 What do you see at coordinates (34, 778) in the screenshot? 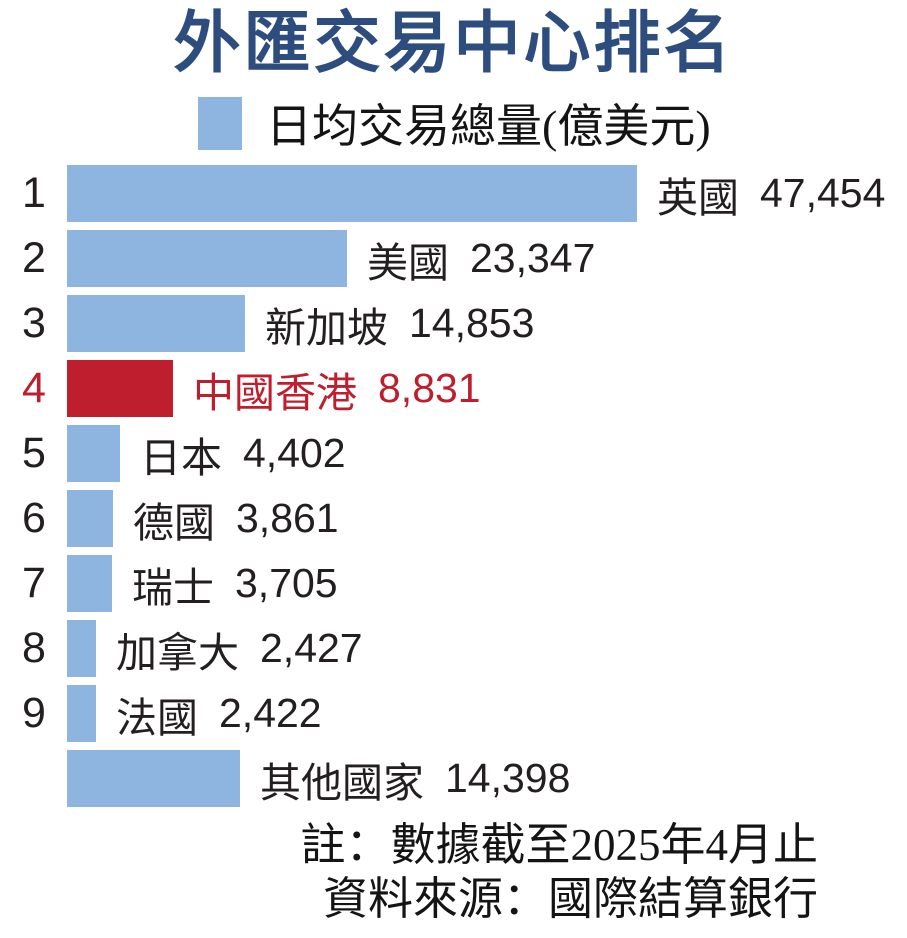
I see `rank-label` at bounding box center [34, 778].